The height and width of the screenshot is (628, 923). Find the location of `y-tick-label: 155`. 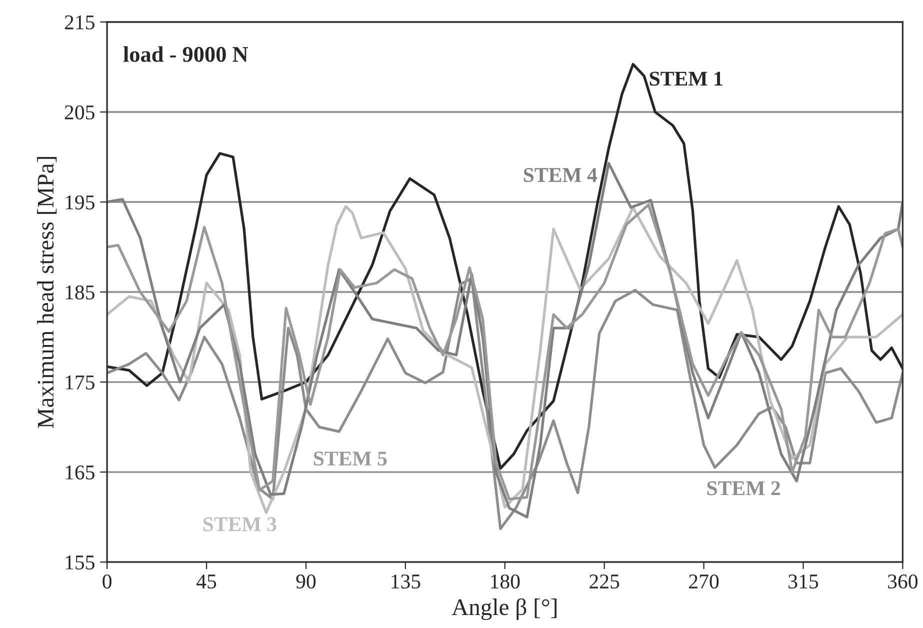

y-tick-label: 155 is located at coordinates (80, 563).